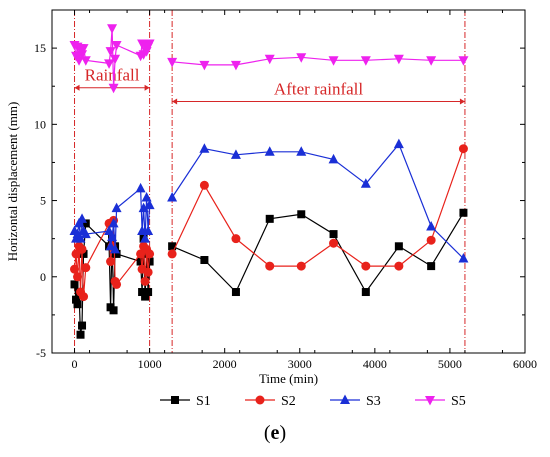  Describe the element at coordinates (525, 364) in the screenshot. I see `x-tick-label: 6000` at that location.